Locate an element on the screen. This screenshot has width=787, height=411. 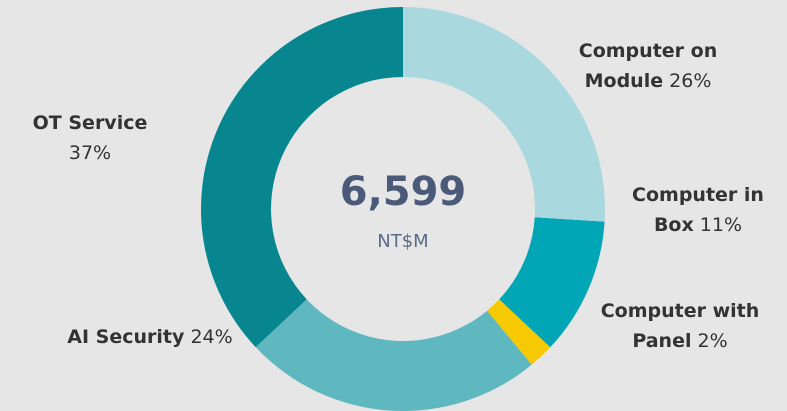
value-label: 37% is located at coordinates (90, 153).